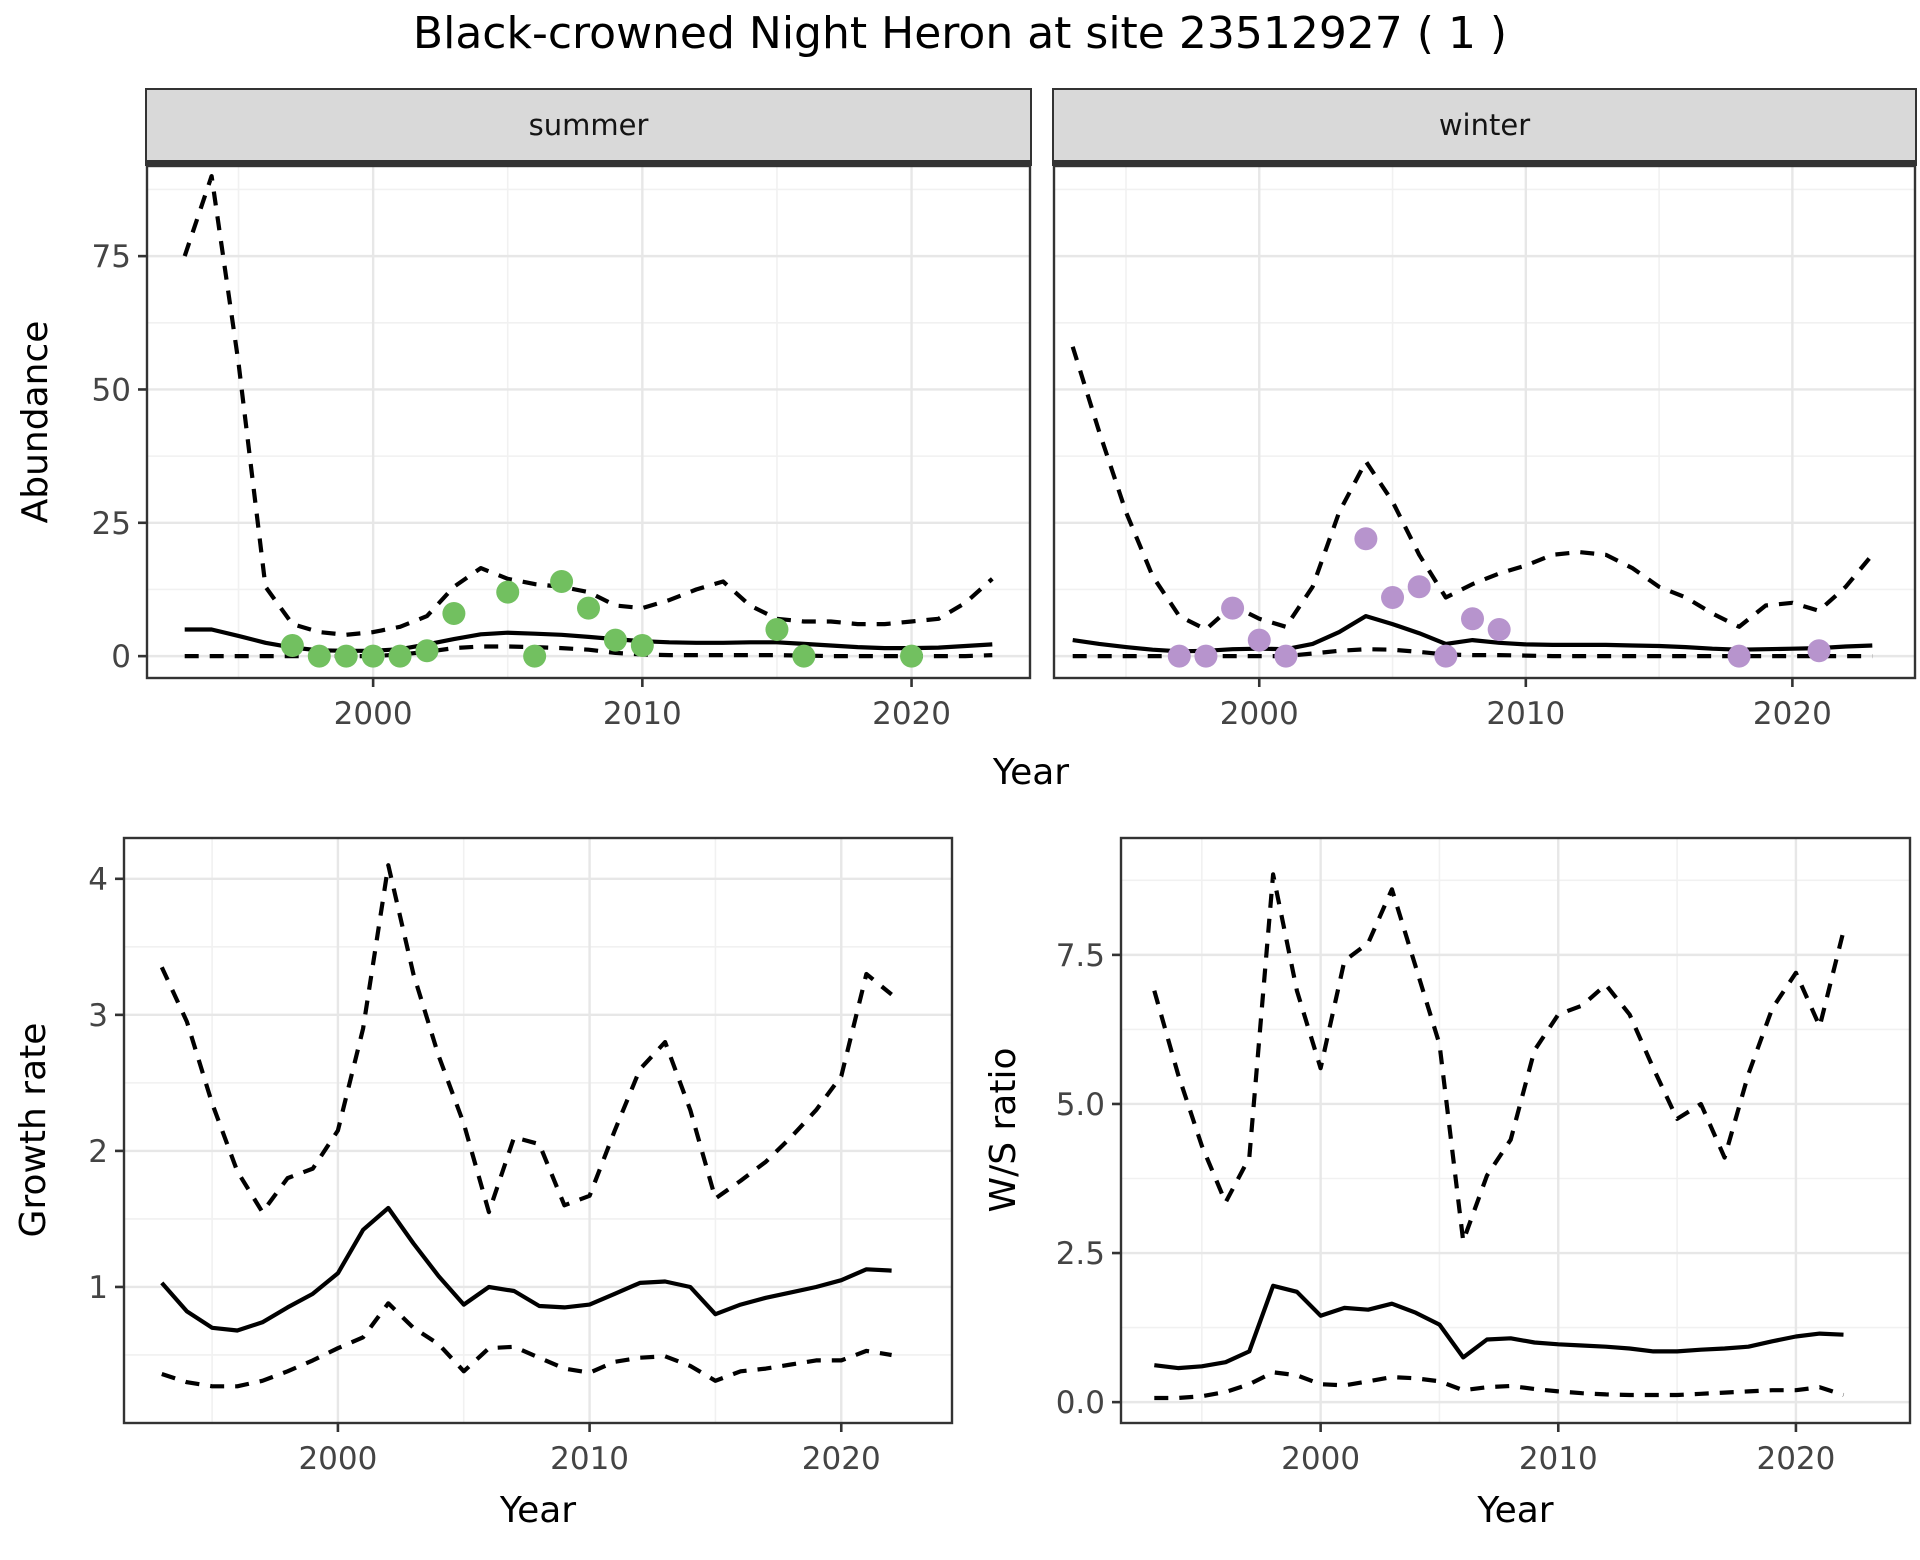 The width and height of the screenshot is (1920, 1560). What do you see at coordinates (111, 524) in the screenshot?
I see `y-tick-label: 25` at bounding box center [111, 524].